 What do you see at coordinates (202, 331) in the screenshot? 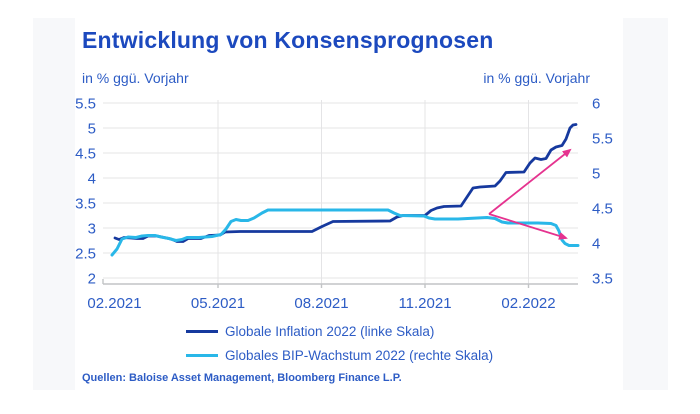
I see `inflation-line-swatch` at bounding box center [202, 331].